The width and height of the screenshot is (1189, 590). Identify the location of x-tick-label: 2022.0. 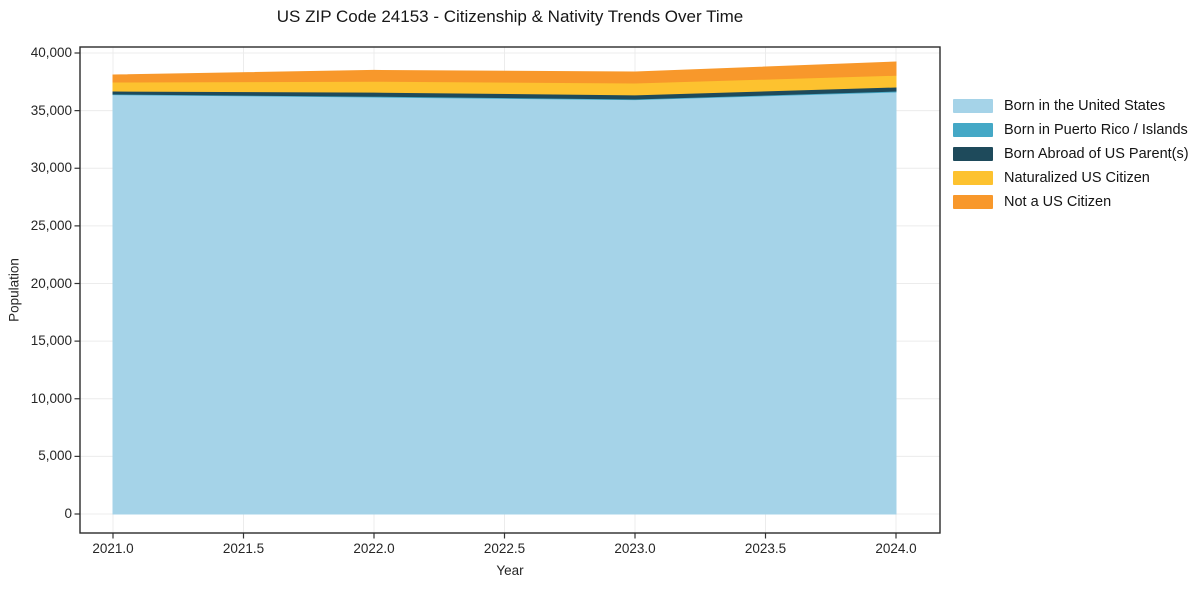
(374, 548).